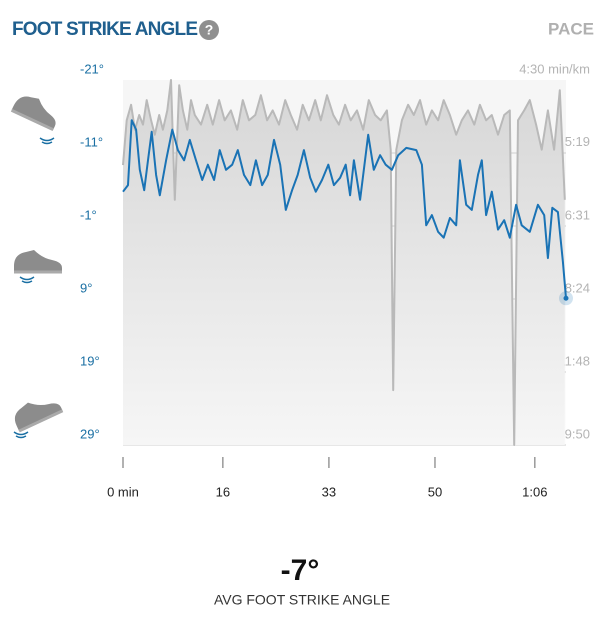  What do you see at coordinates (571, 28) in the screenshot?
I see `y2-axis-title: PACE` at bounding box center [571, 28].